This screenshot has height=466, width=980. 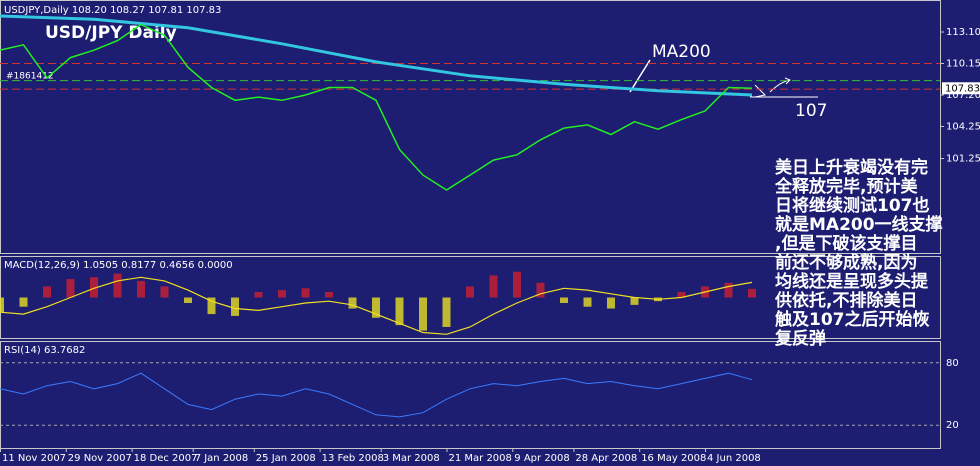 I want to click on comment-line: 日将继续测试107也, so click(x=852, y=205).